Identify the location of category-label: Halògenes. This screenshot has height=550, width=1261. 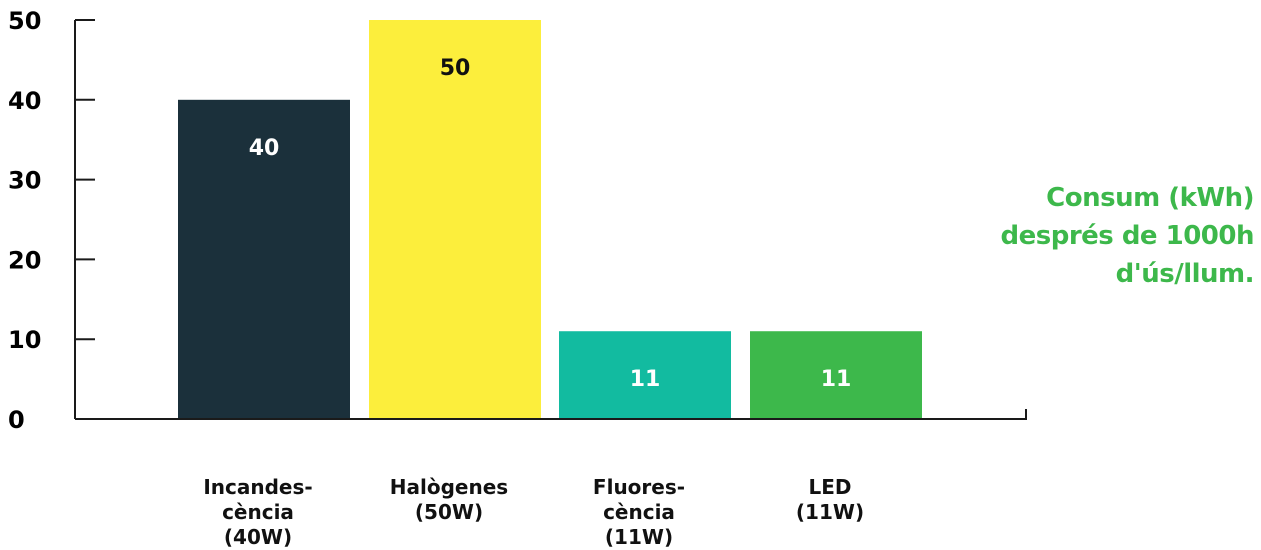
(449, 487).